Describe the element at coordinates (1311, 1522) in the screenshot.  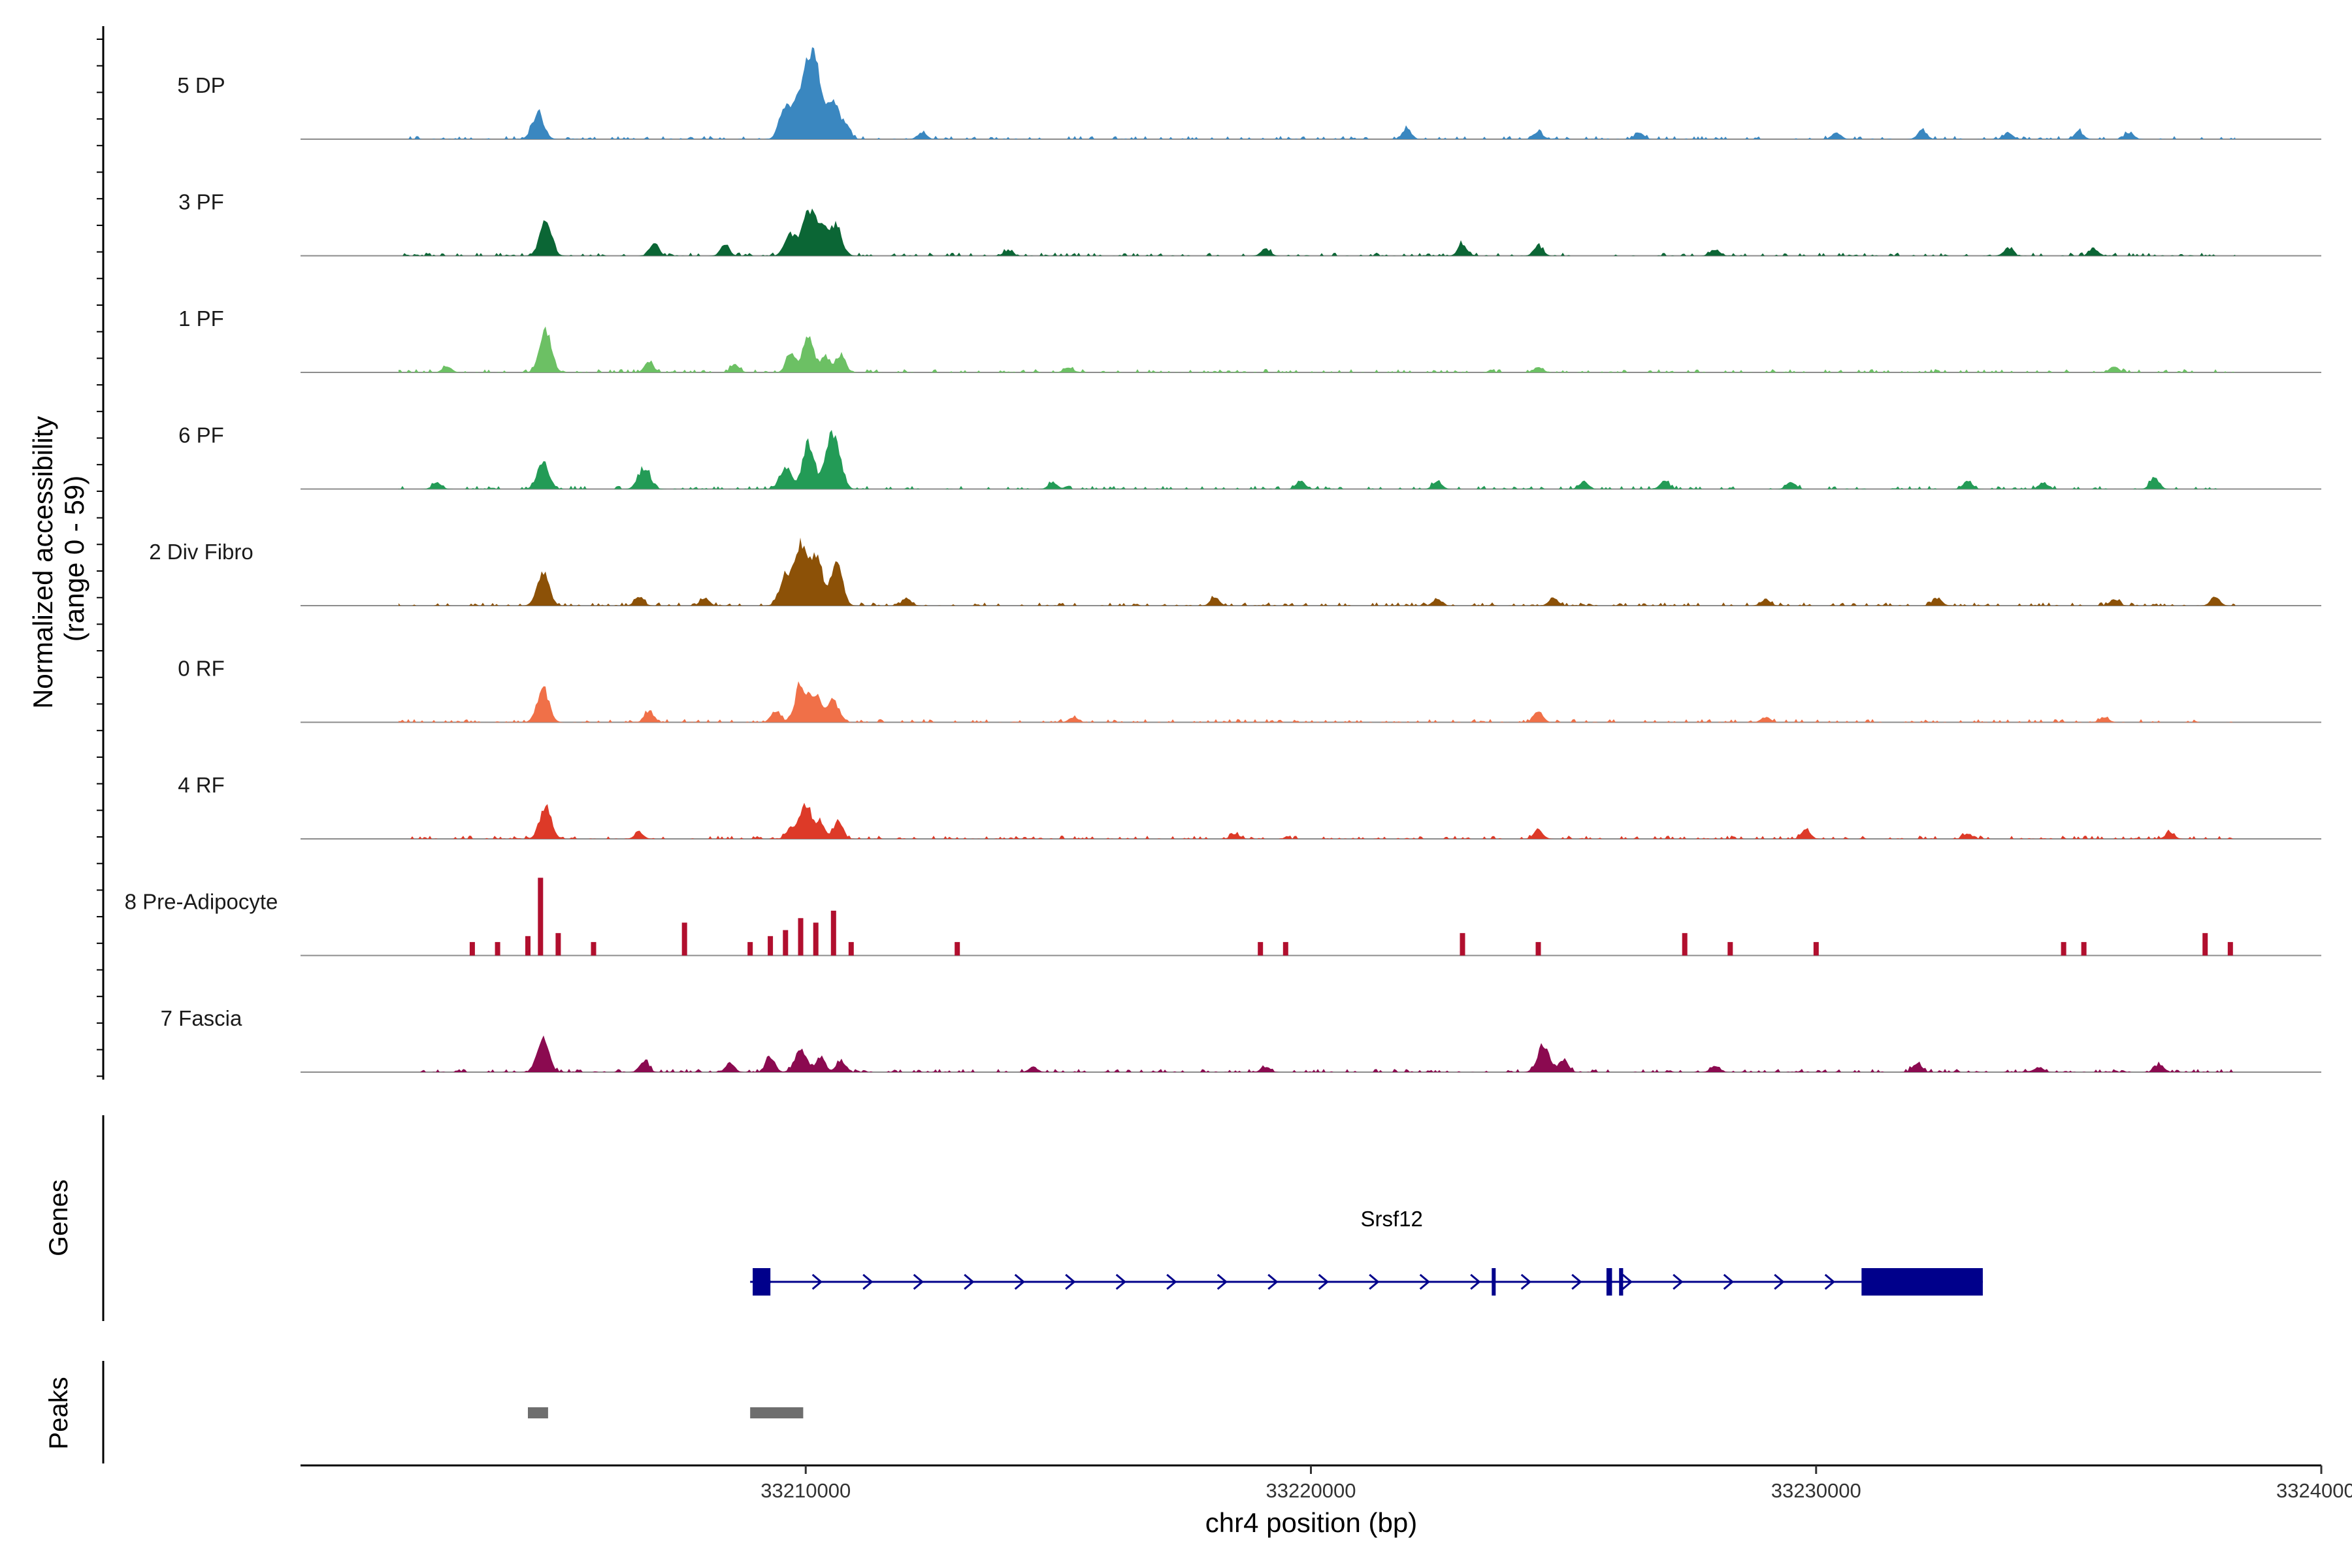
I see `x-axis-title: chr4 position (bp)` at that location.